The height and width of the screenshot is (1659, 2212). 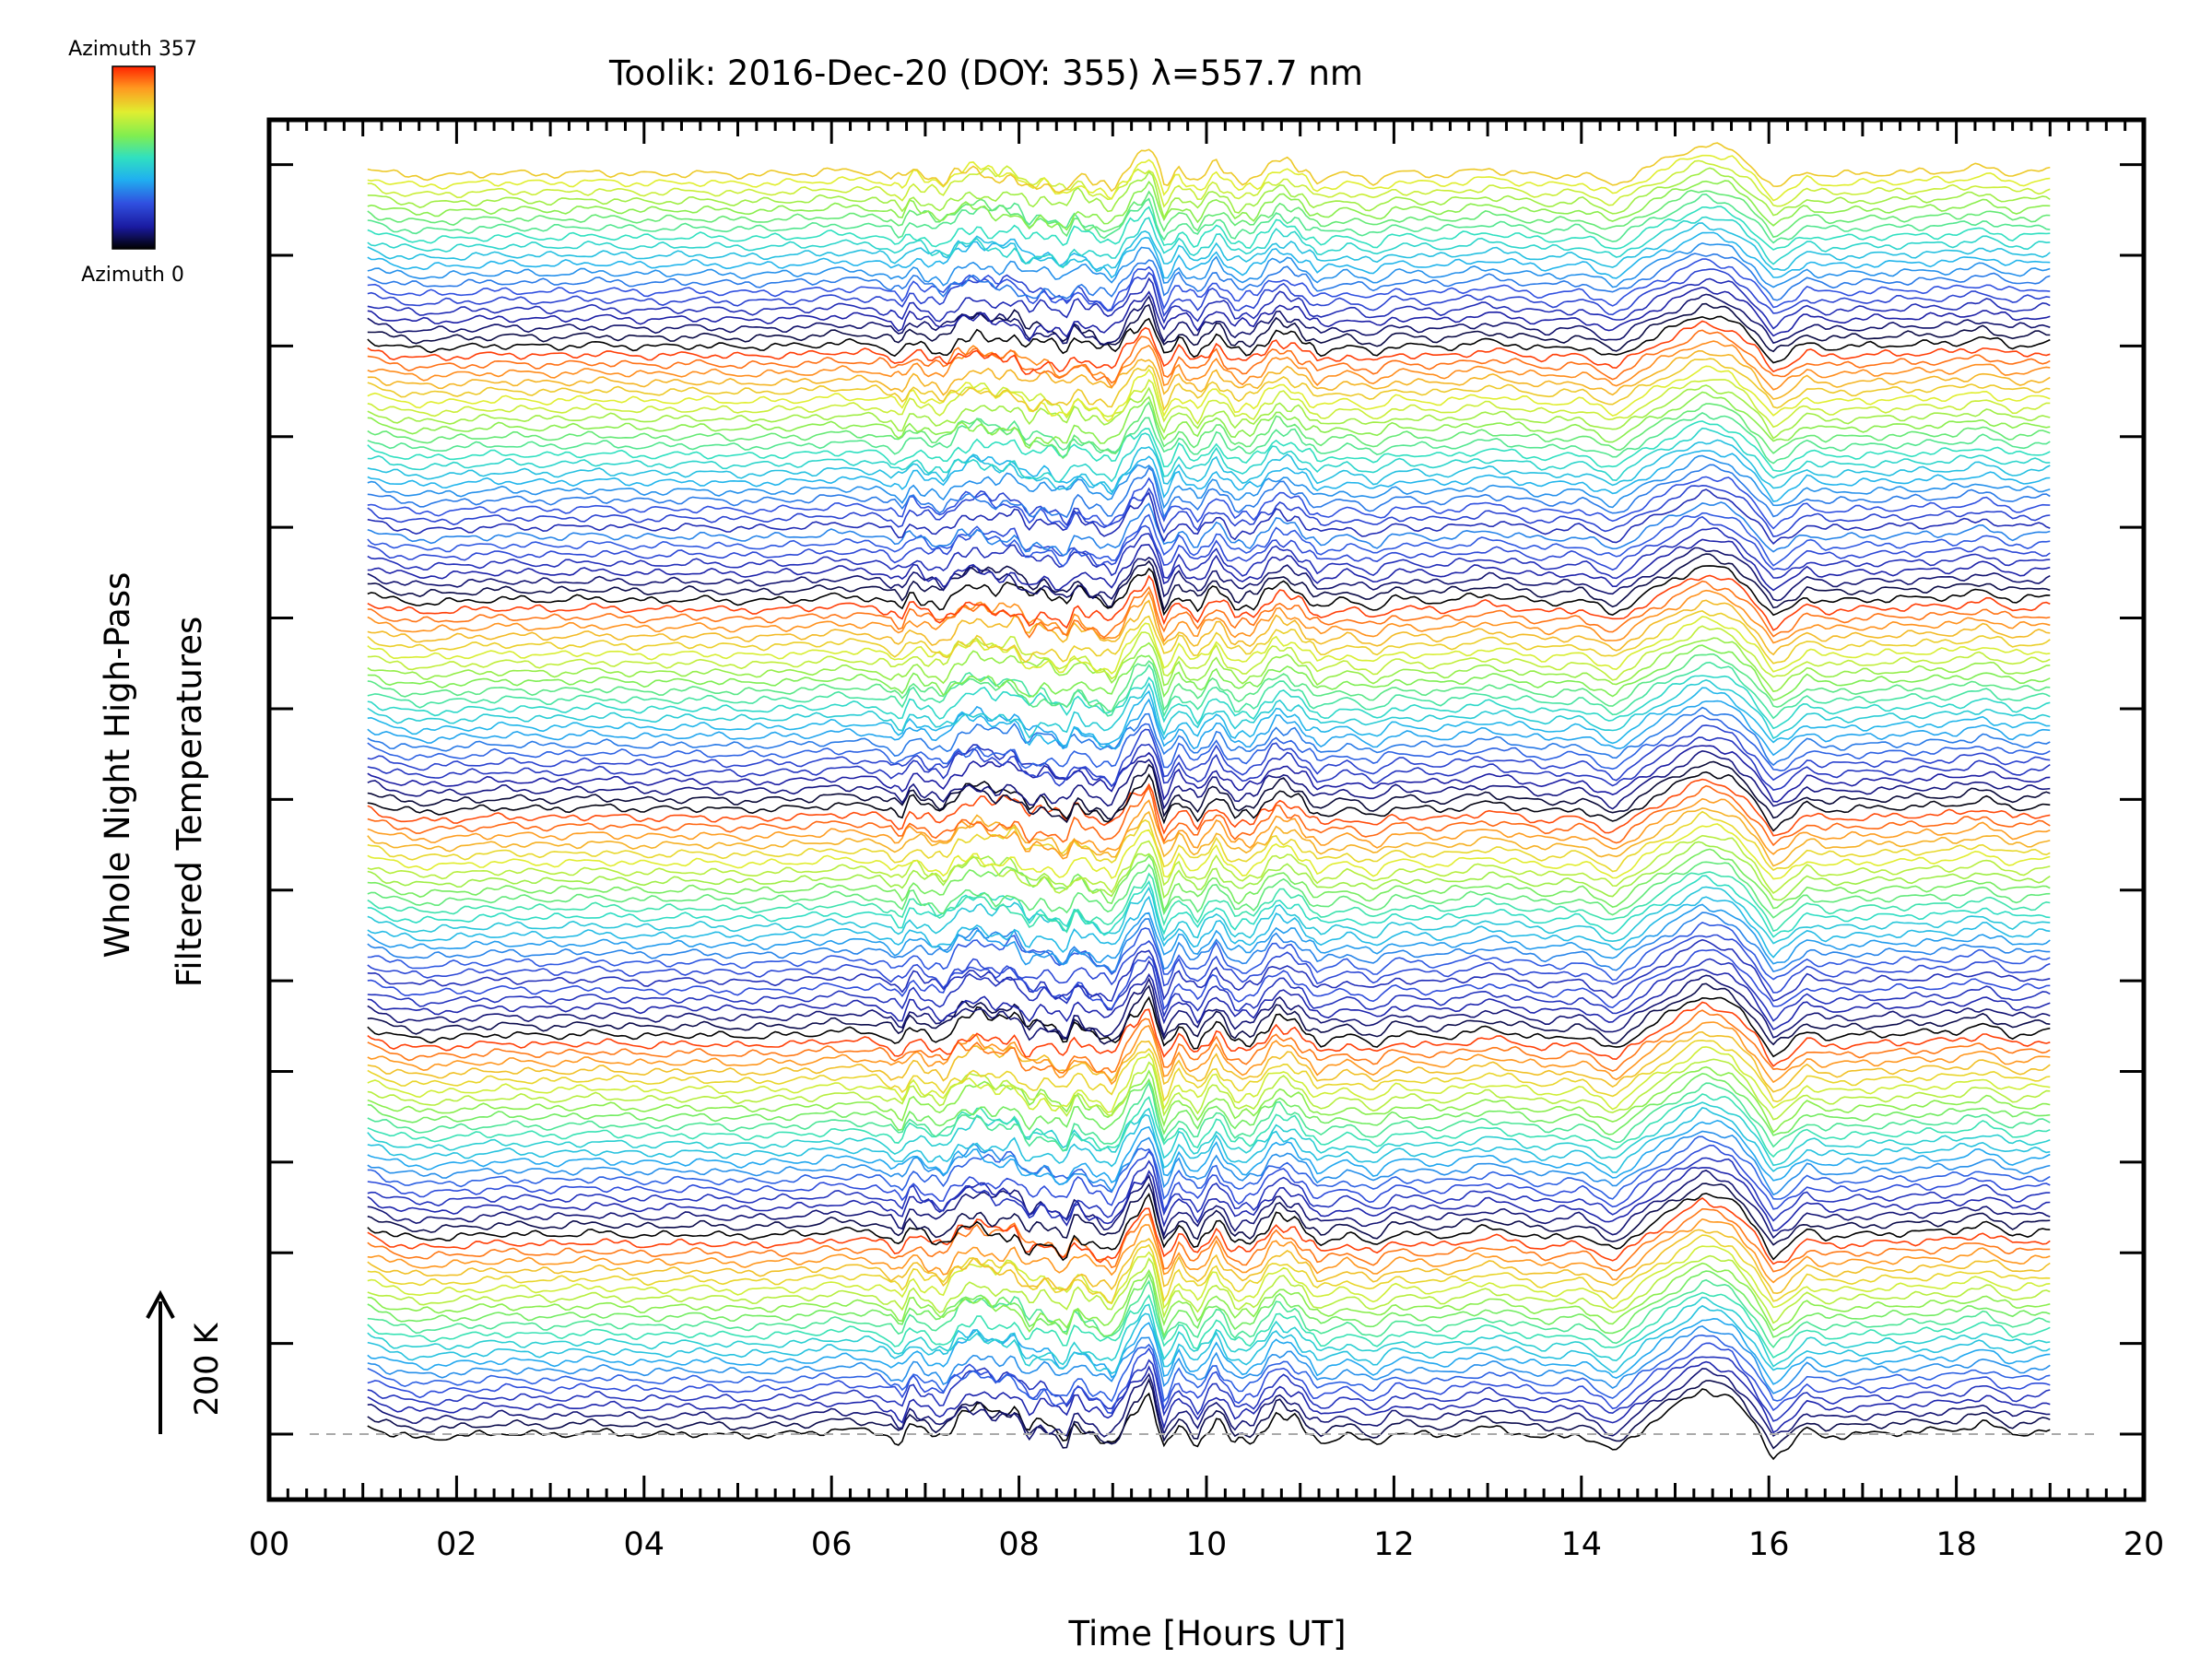 What do you see at coordinates (1394, 1544) in the screenshot?
I see `x-tick-label: 12` at bounding box center [1394, 1544].